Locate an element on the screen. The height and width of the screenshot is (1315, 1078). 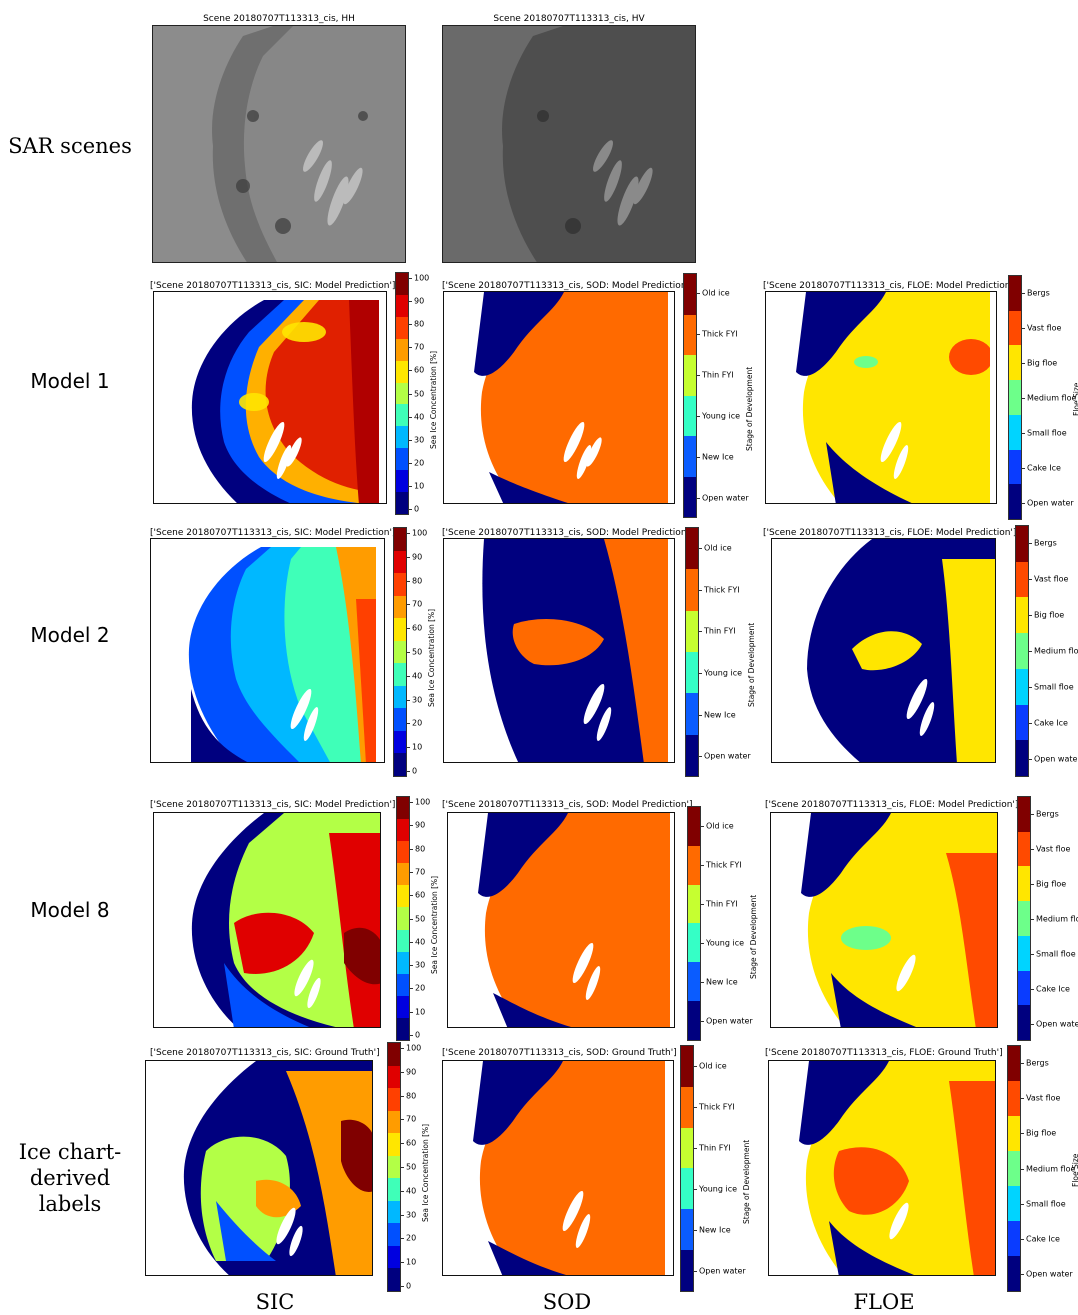
row-label-ice-chart-3: labels is located at coordinates (70, 1204).